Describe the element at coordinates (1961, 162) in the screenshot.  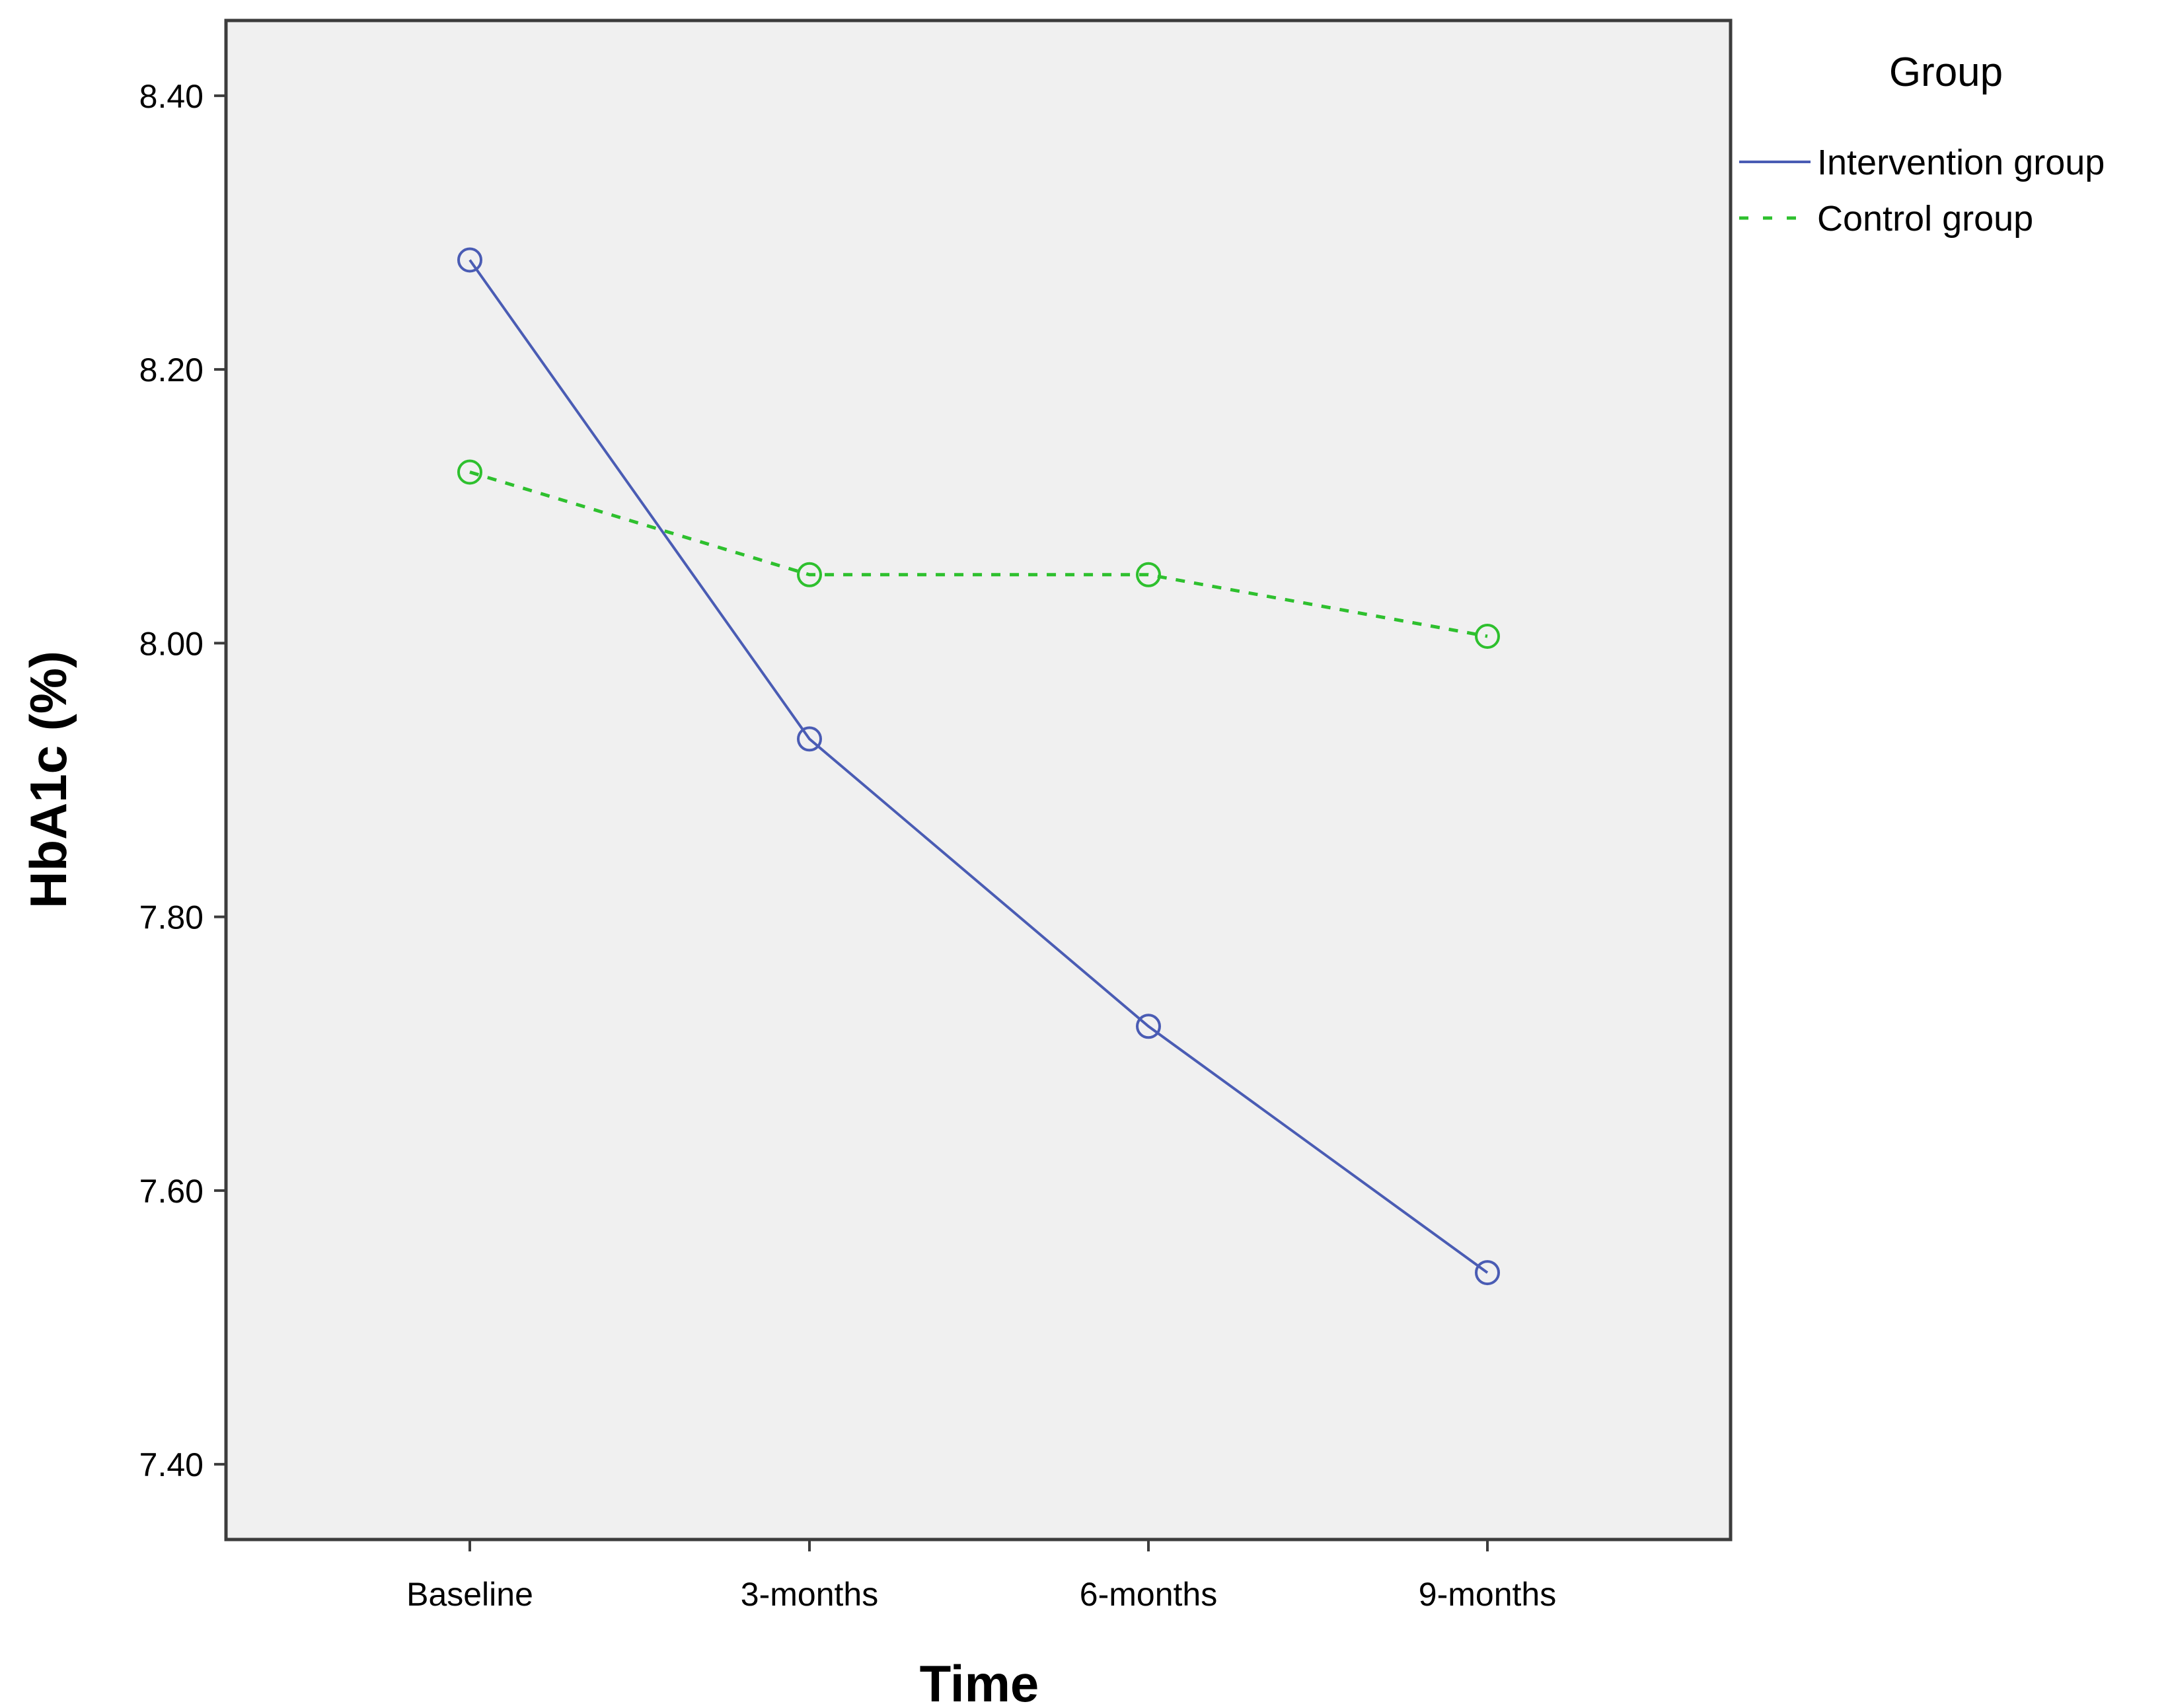
I see `legend-label: Intervention group` at that location.